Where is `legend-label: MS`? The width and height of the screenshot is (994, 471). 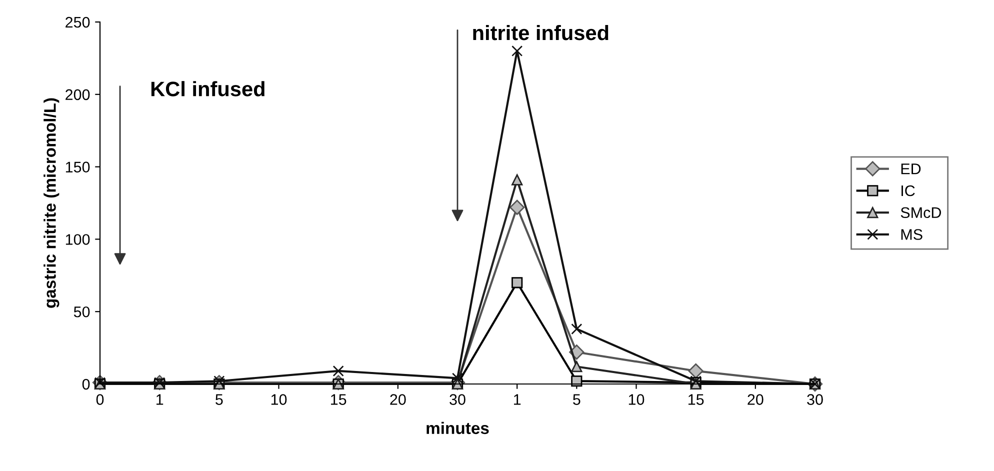
legend-label: MS is located at coordinates (911, 234).